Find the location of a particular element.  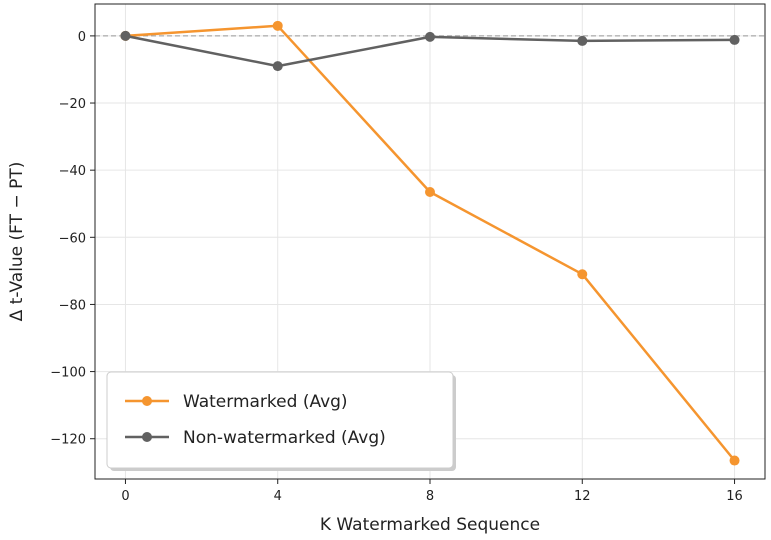

legend-entry: Non-watermarked (Avg) is located at coordinates (255, 438).